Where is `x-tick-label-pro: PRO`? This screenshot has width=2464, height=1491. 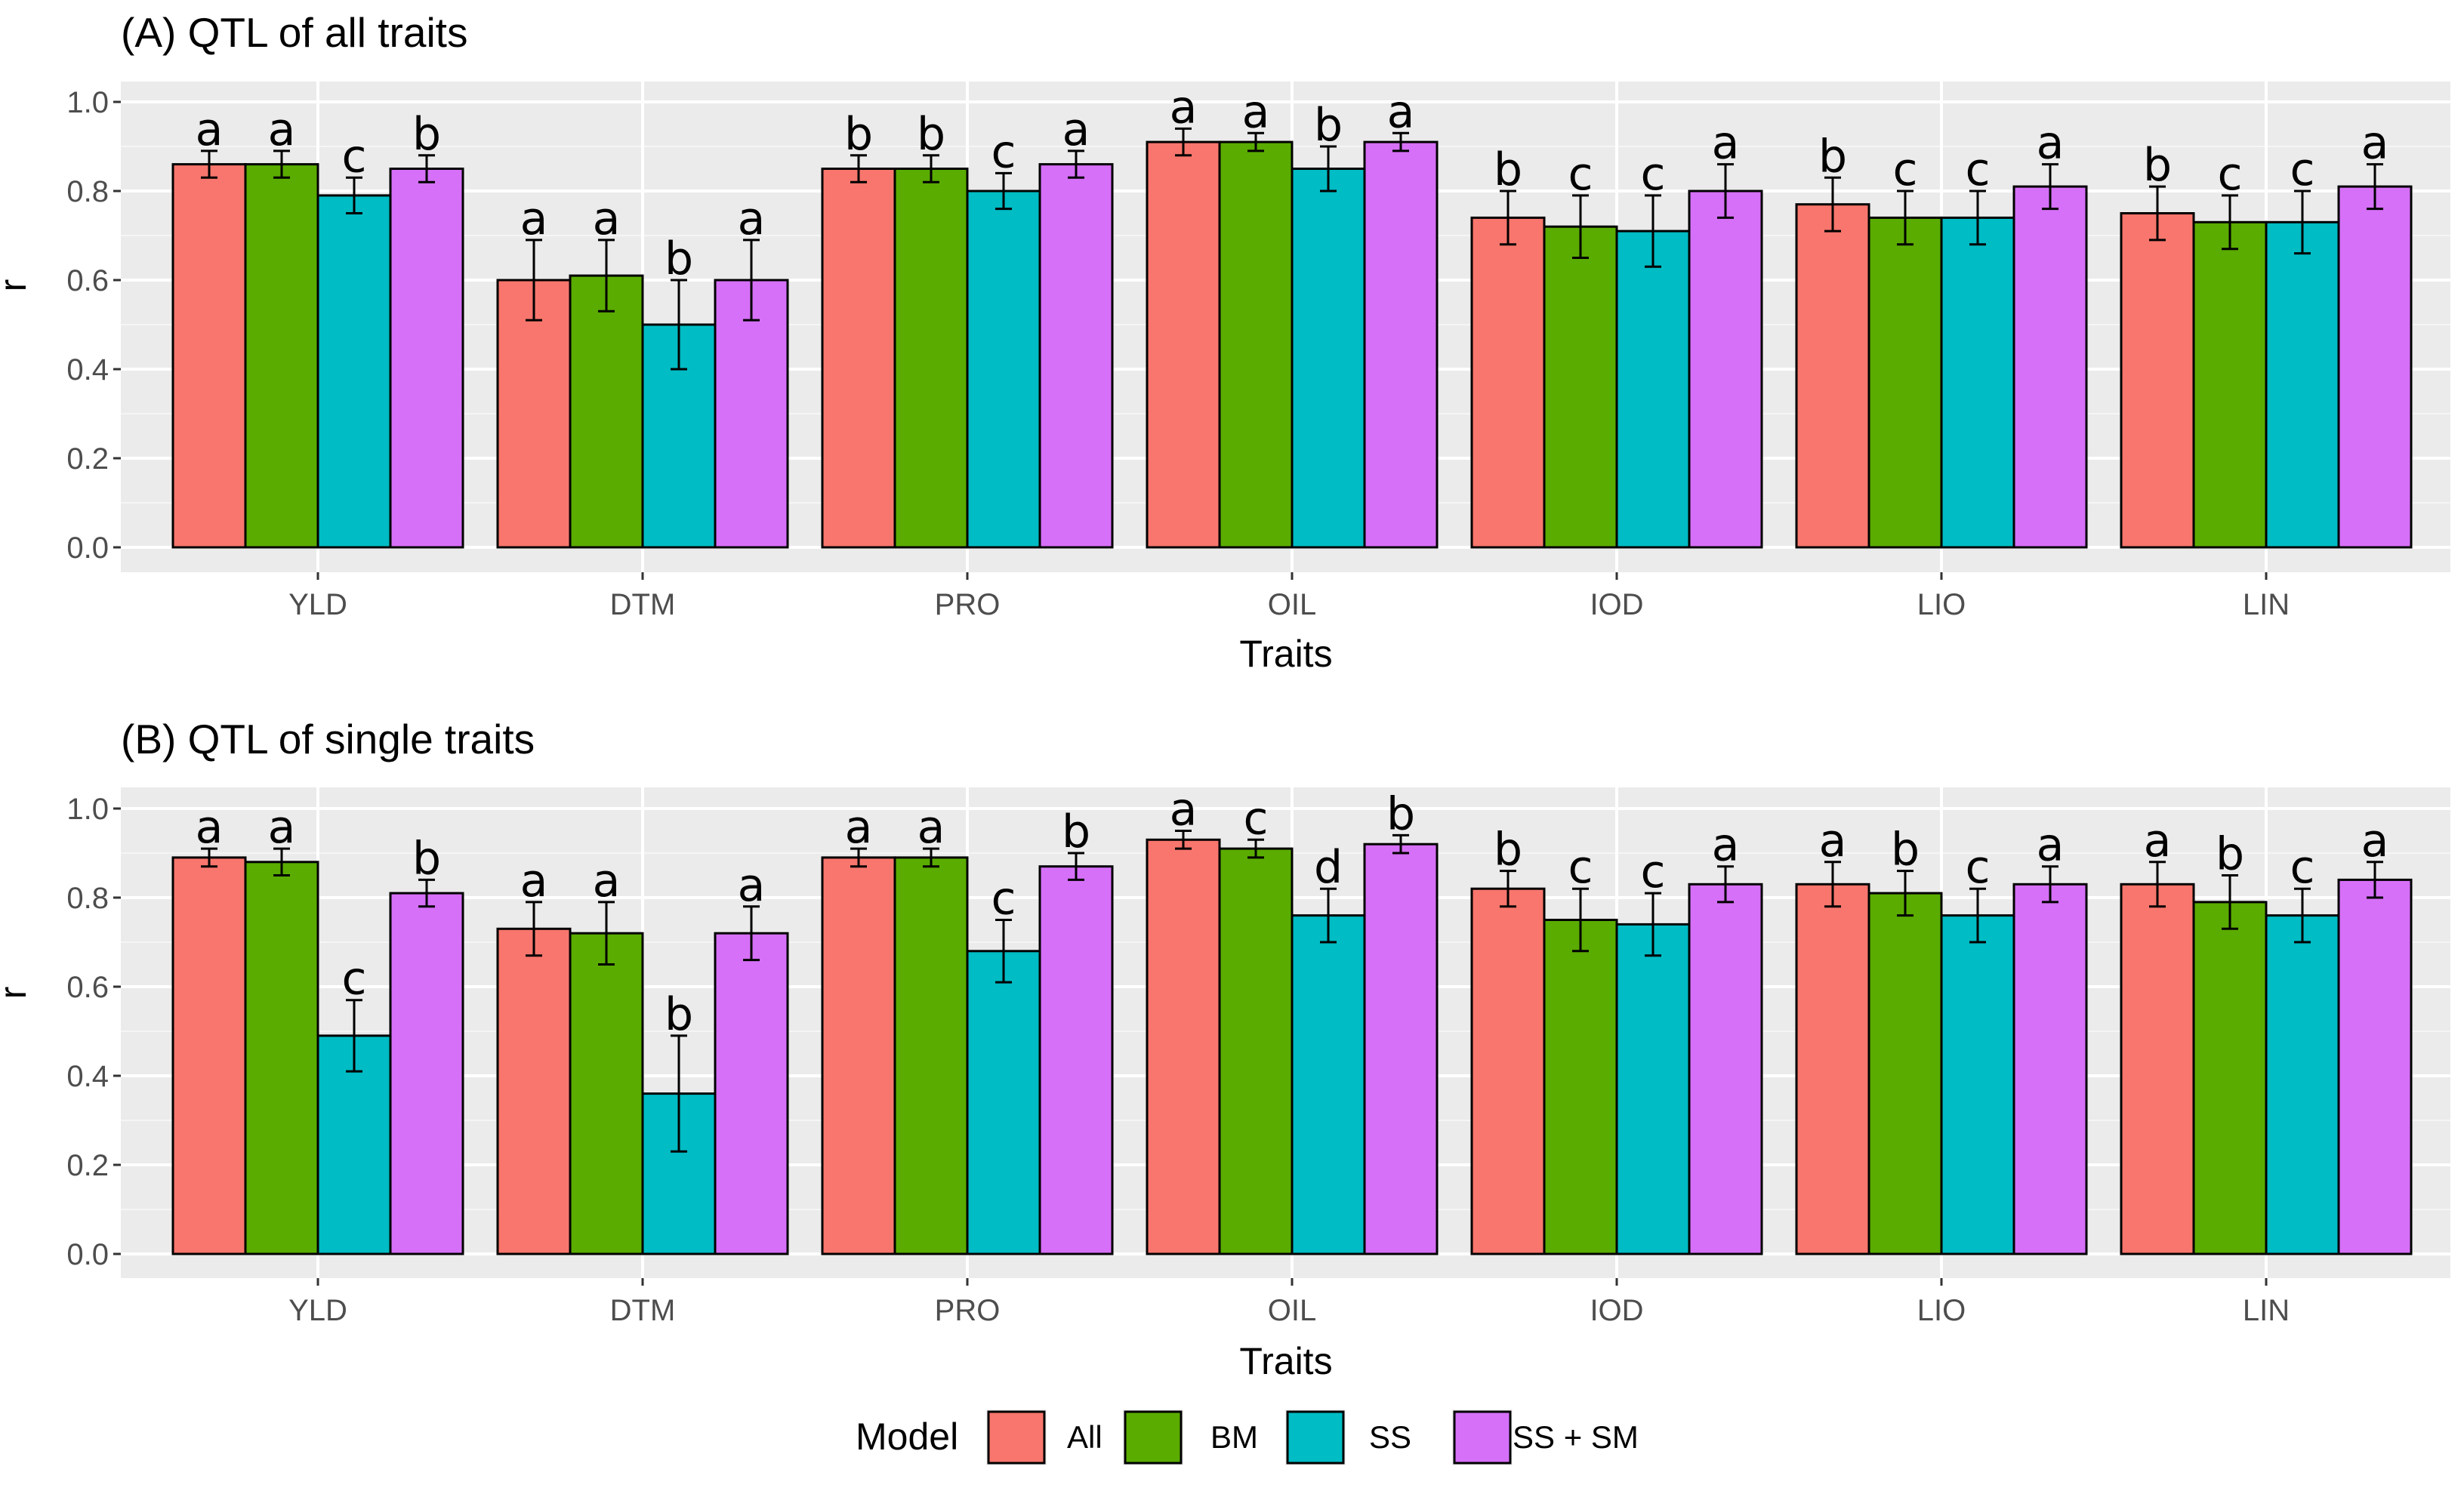
x-tick-label-pro: PRO is located at coordinates (968, 1310).